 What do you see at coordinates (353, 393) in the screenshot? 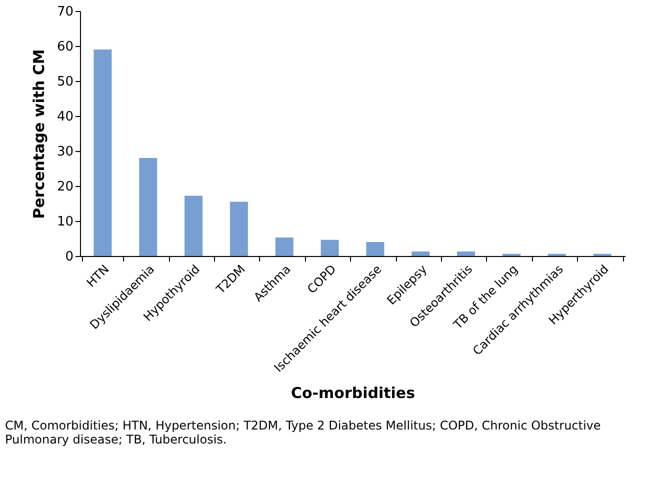
I see `x-axis-title: Co-morbidities` at bounding box center [353, 393].